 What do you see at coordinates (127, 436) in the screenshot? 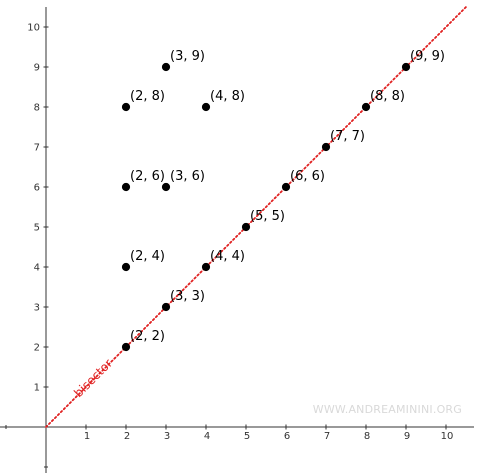
I see `x-tick-label-2: 2` at bounding box center [127, 436].